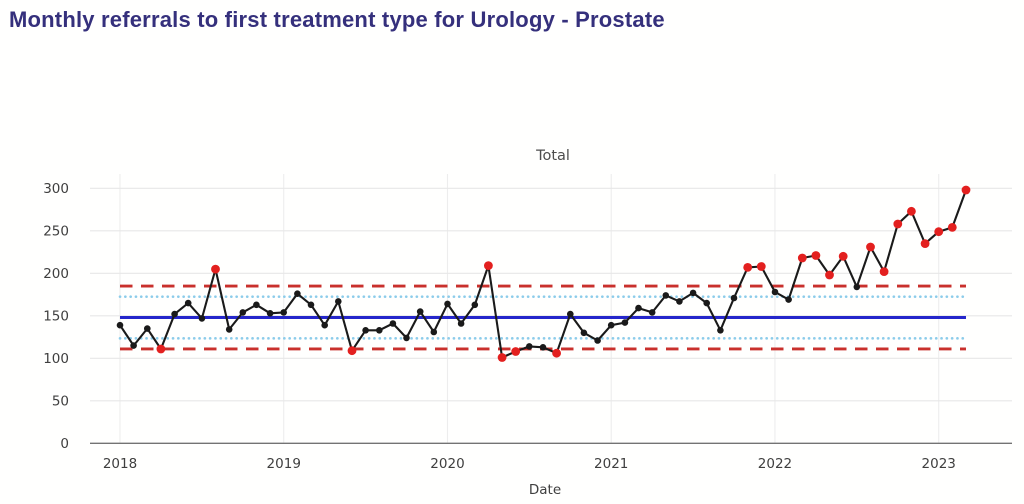  What do you see at coordinates (545, 490) in the screenshot?
I see `x-axis-title: Date` at bounding box center [545, 490].